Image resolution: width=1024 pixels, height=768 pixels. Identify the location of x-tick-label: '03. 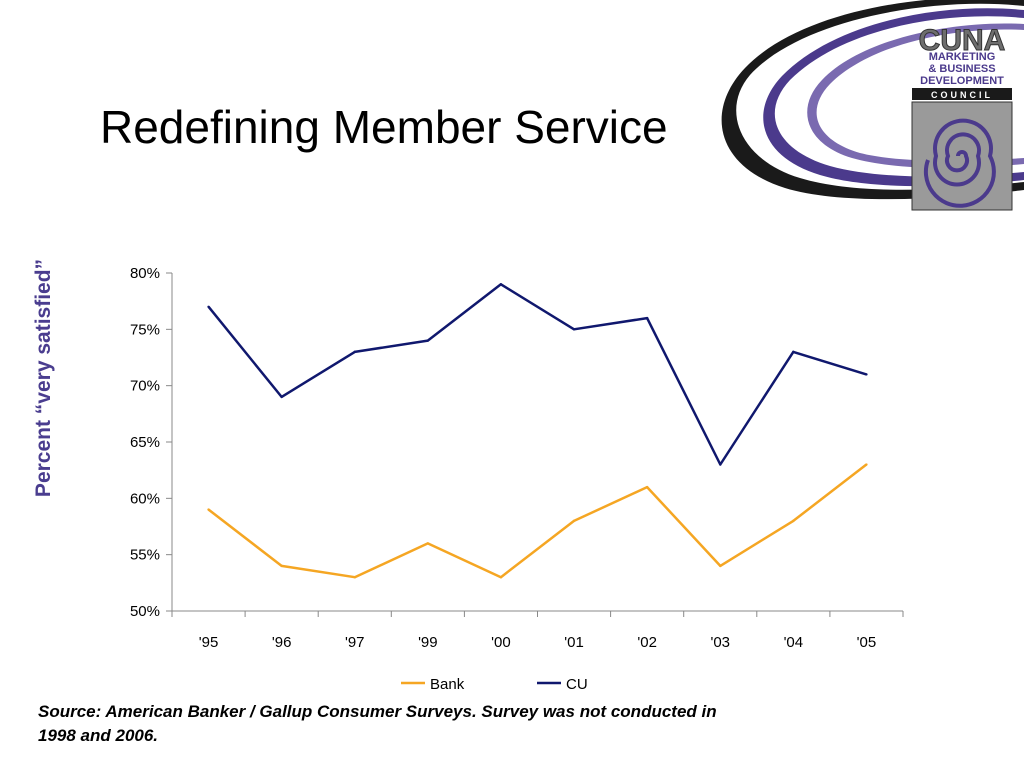
(720, 642).